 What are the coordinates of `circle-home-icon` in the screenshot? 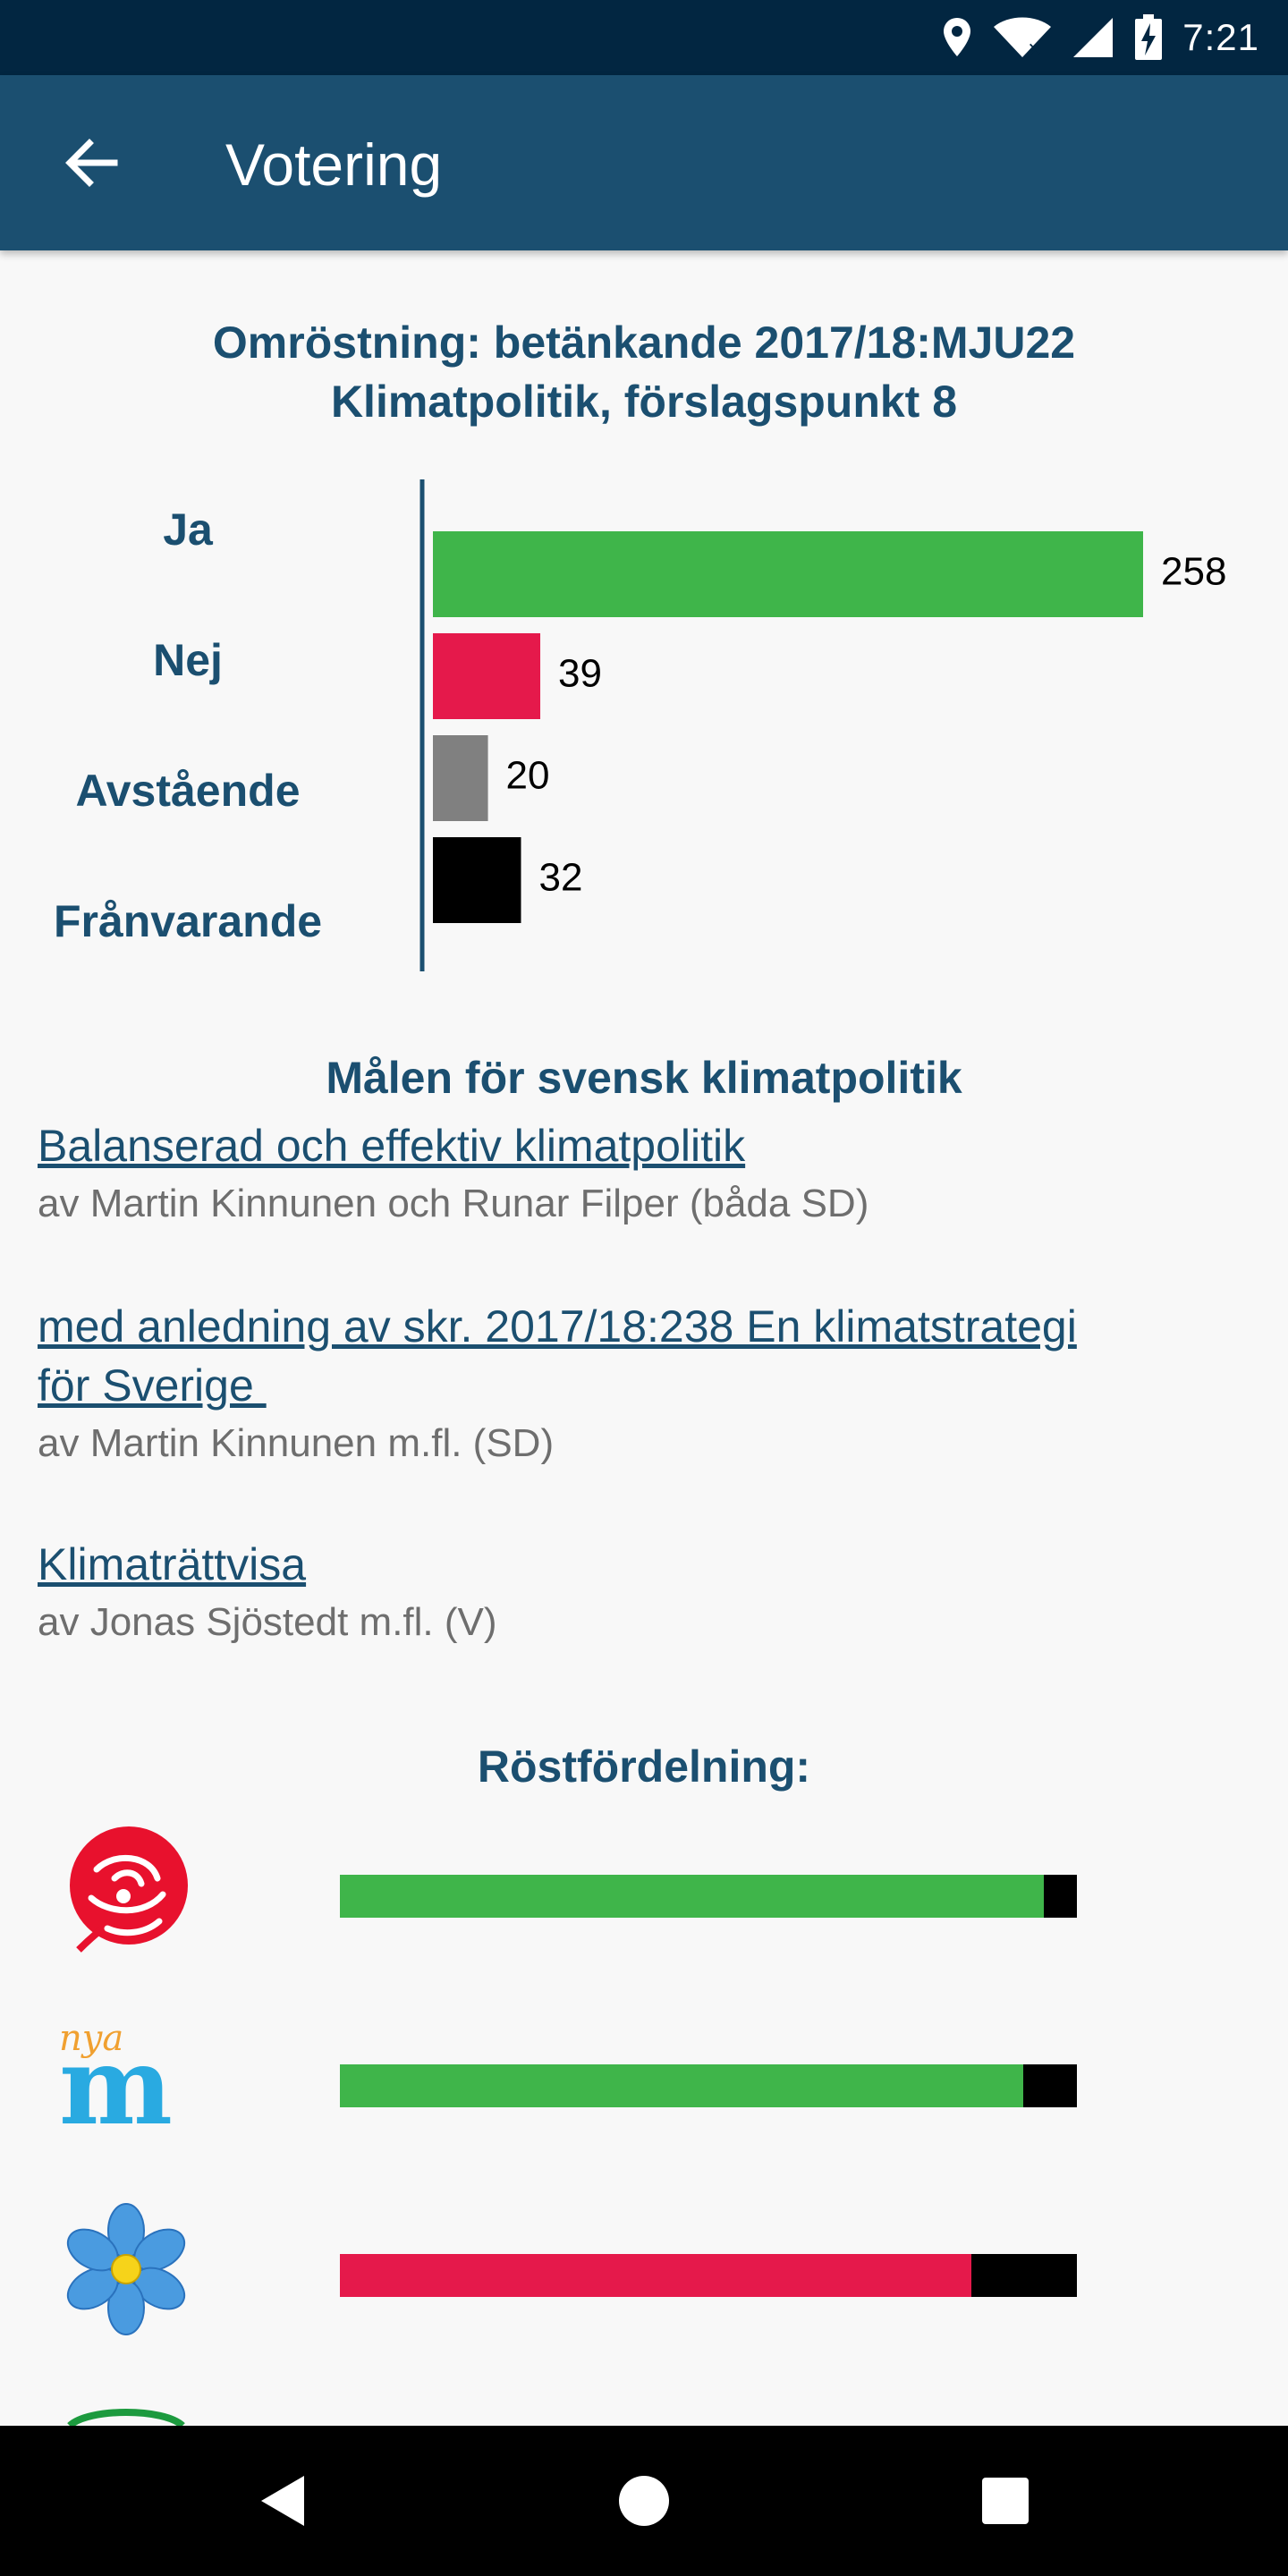 It's located at (644, 2501).